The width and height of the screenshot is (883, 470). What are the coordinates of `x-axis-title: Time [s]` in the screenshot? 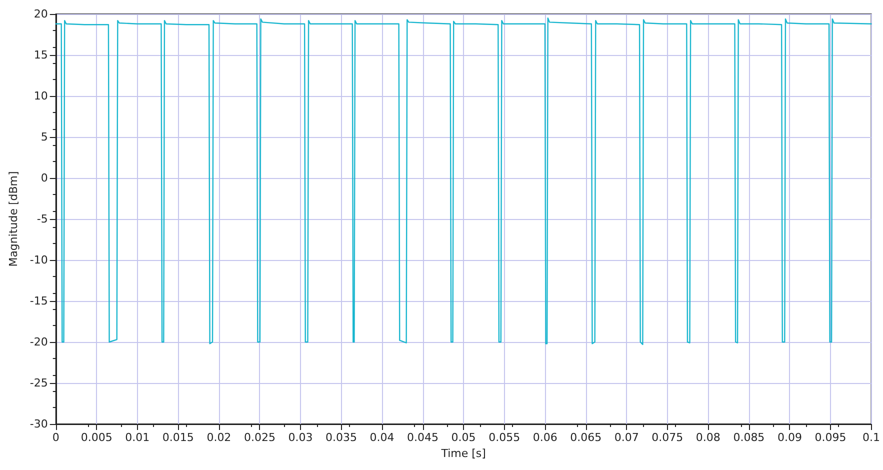 It's located at (463, 453).